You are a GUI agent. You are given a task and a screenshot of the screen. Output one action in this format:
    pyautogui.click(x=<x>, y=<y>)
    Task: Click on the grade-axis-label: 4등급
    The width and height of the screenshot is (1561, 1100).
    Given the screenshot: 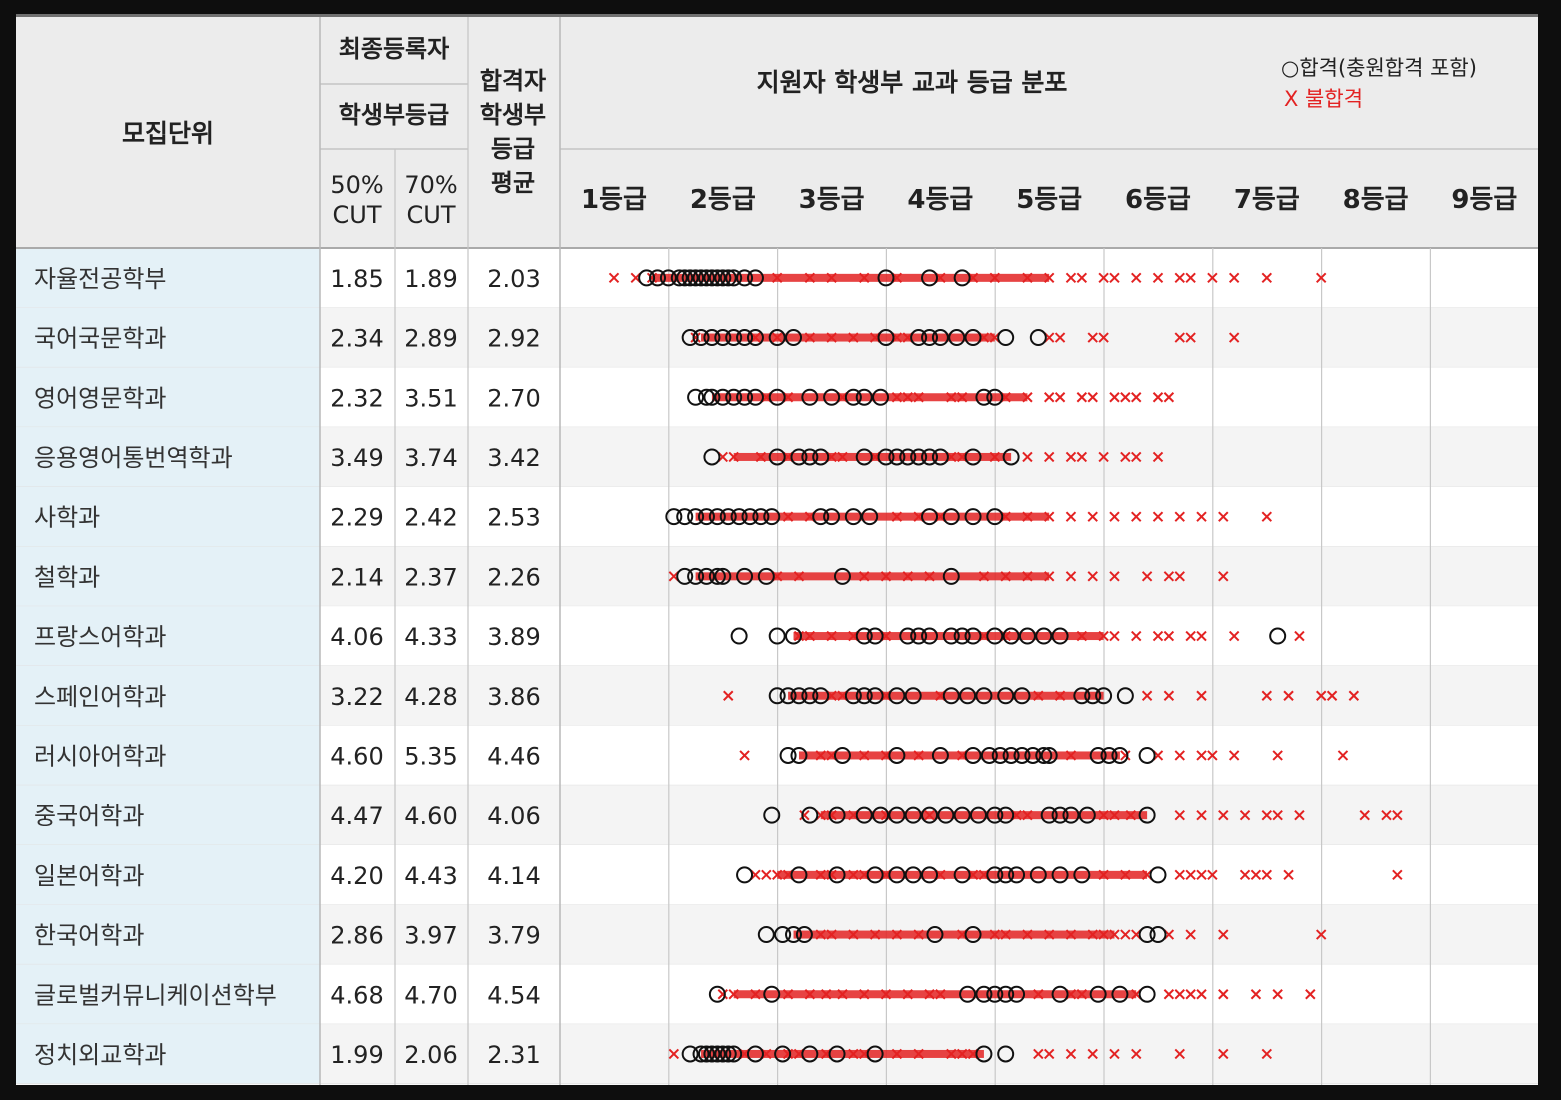 What is the action you would take?
    pyautogui.click(x=940, y=200)
    